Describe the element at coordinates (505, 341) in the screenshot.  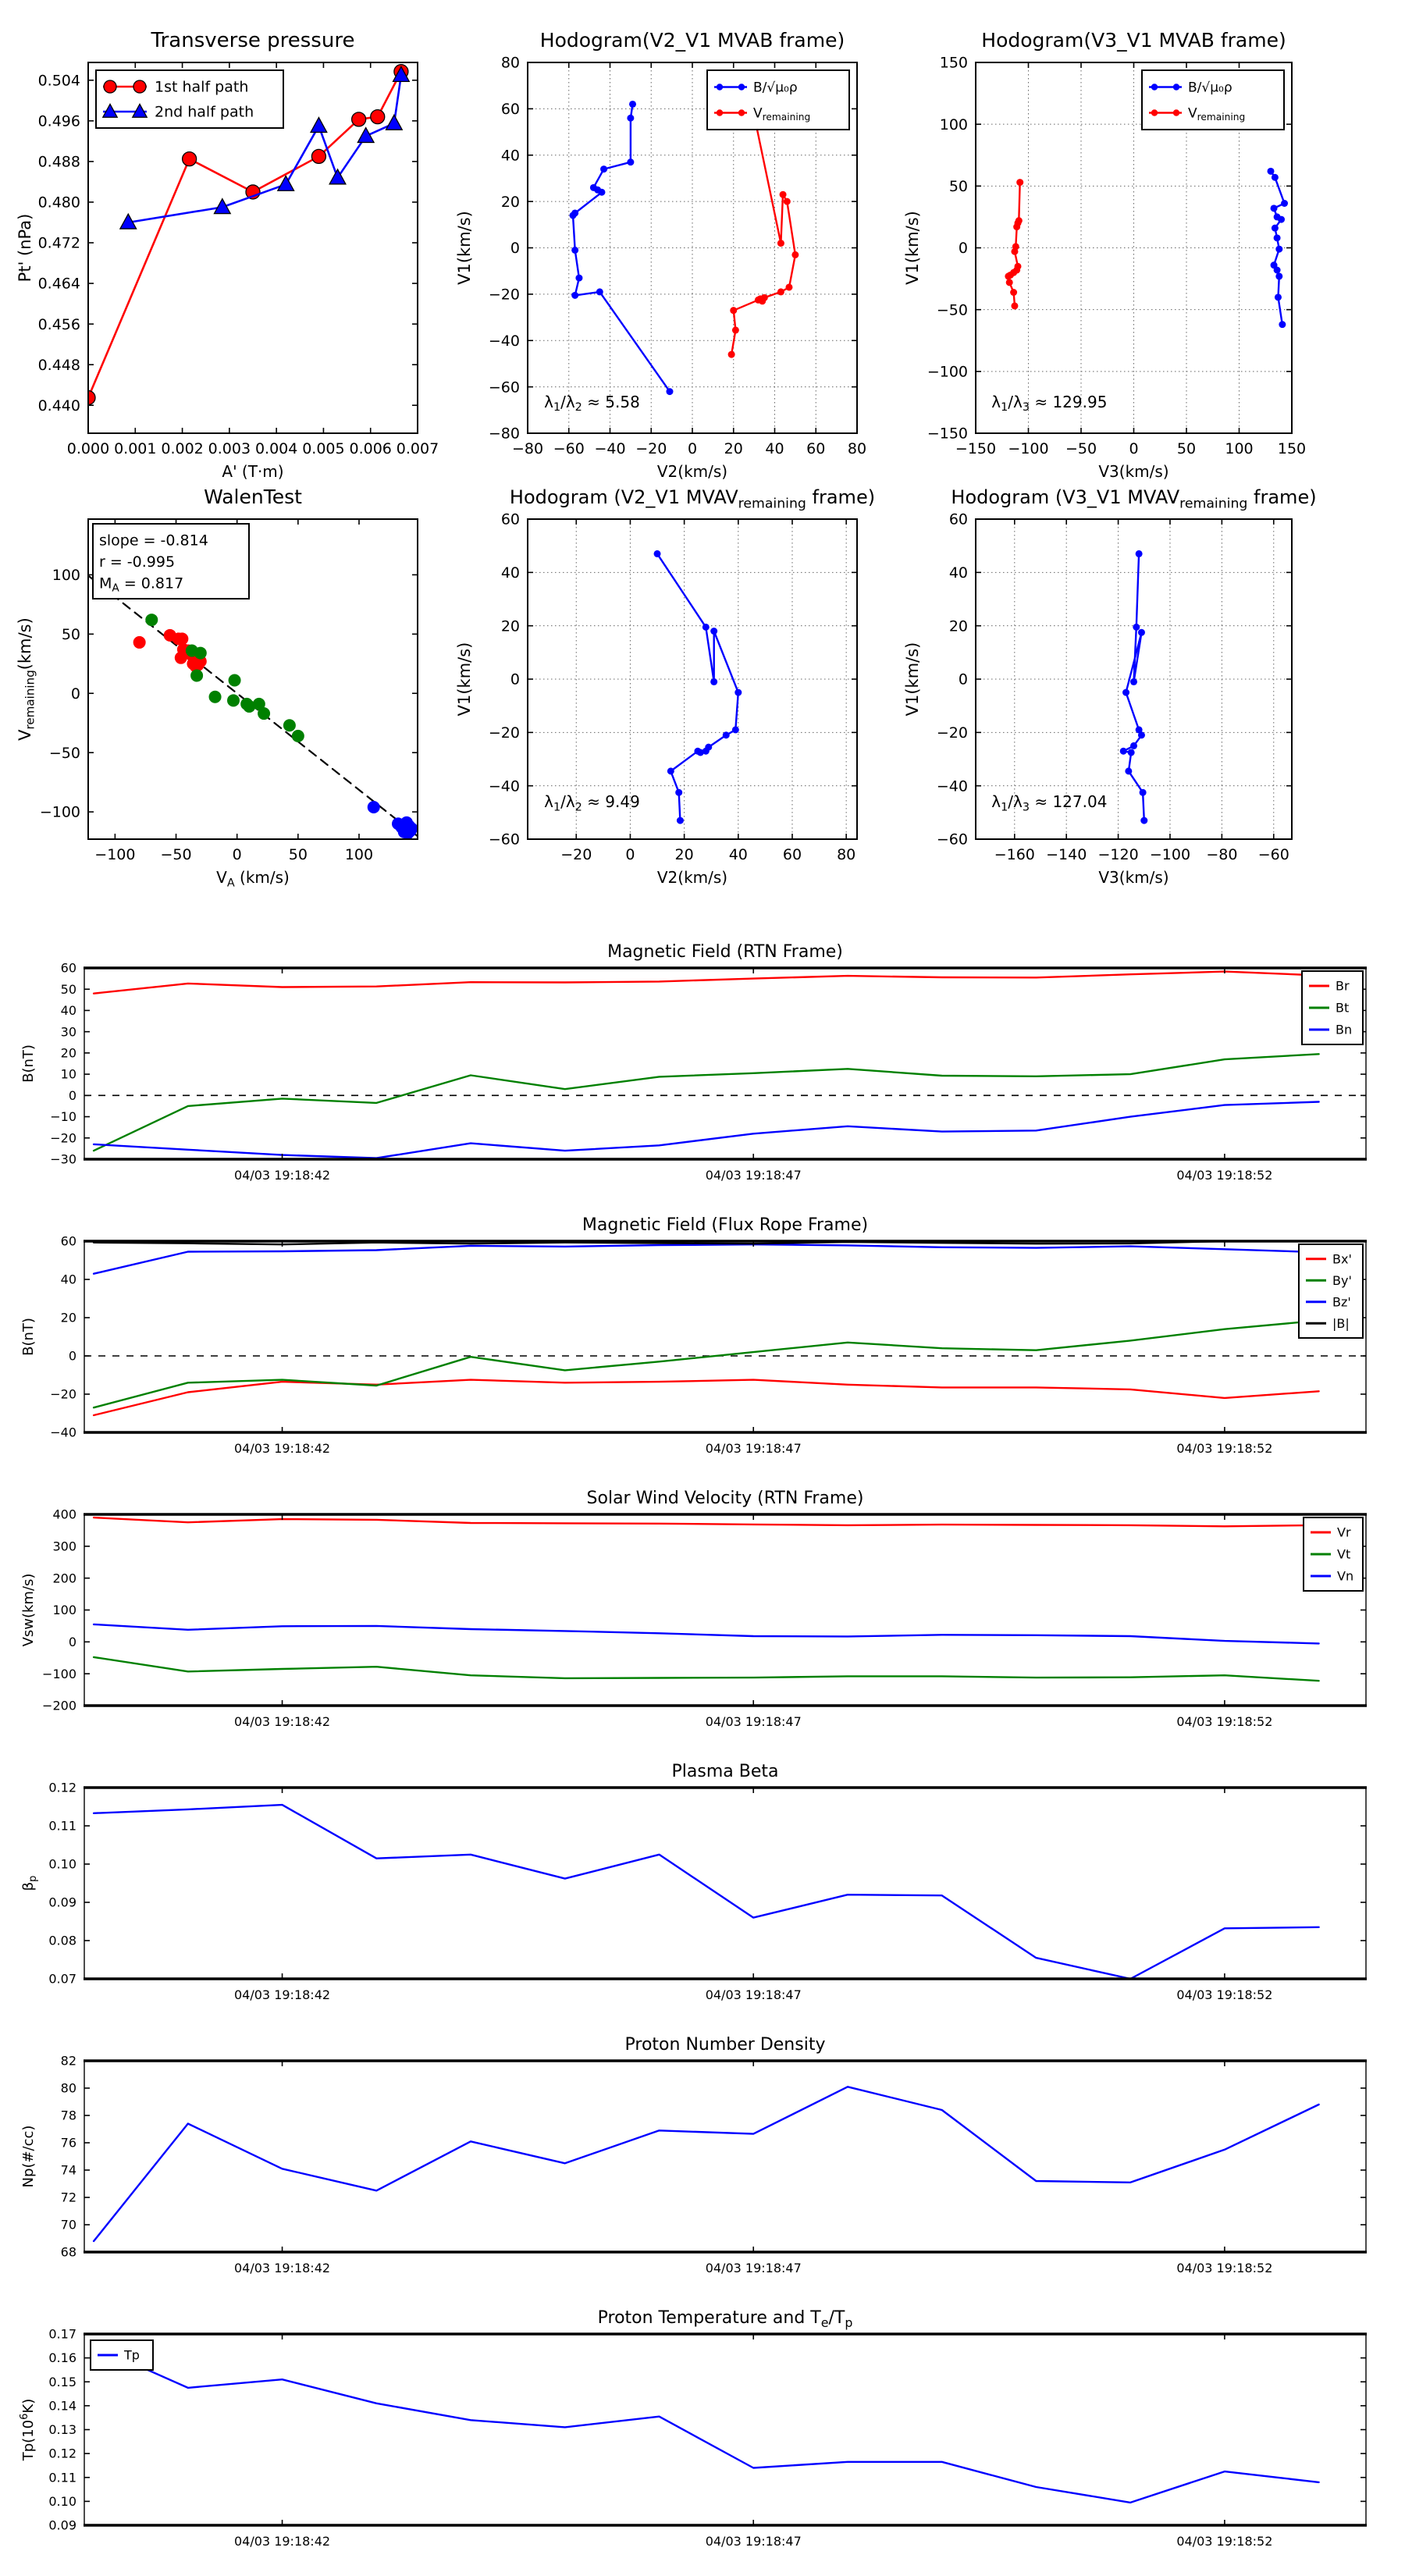
I see `hodogram-v2v1-mvab-y-tick-label: −40` at that location.